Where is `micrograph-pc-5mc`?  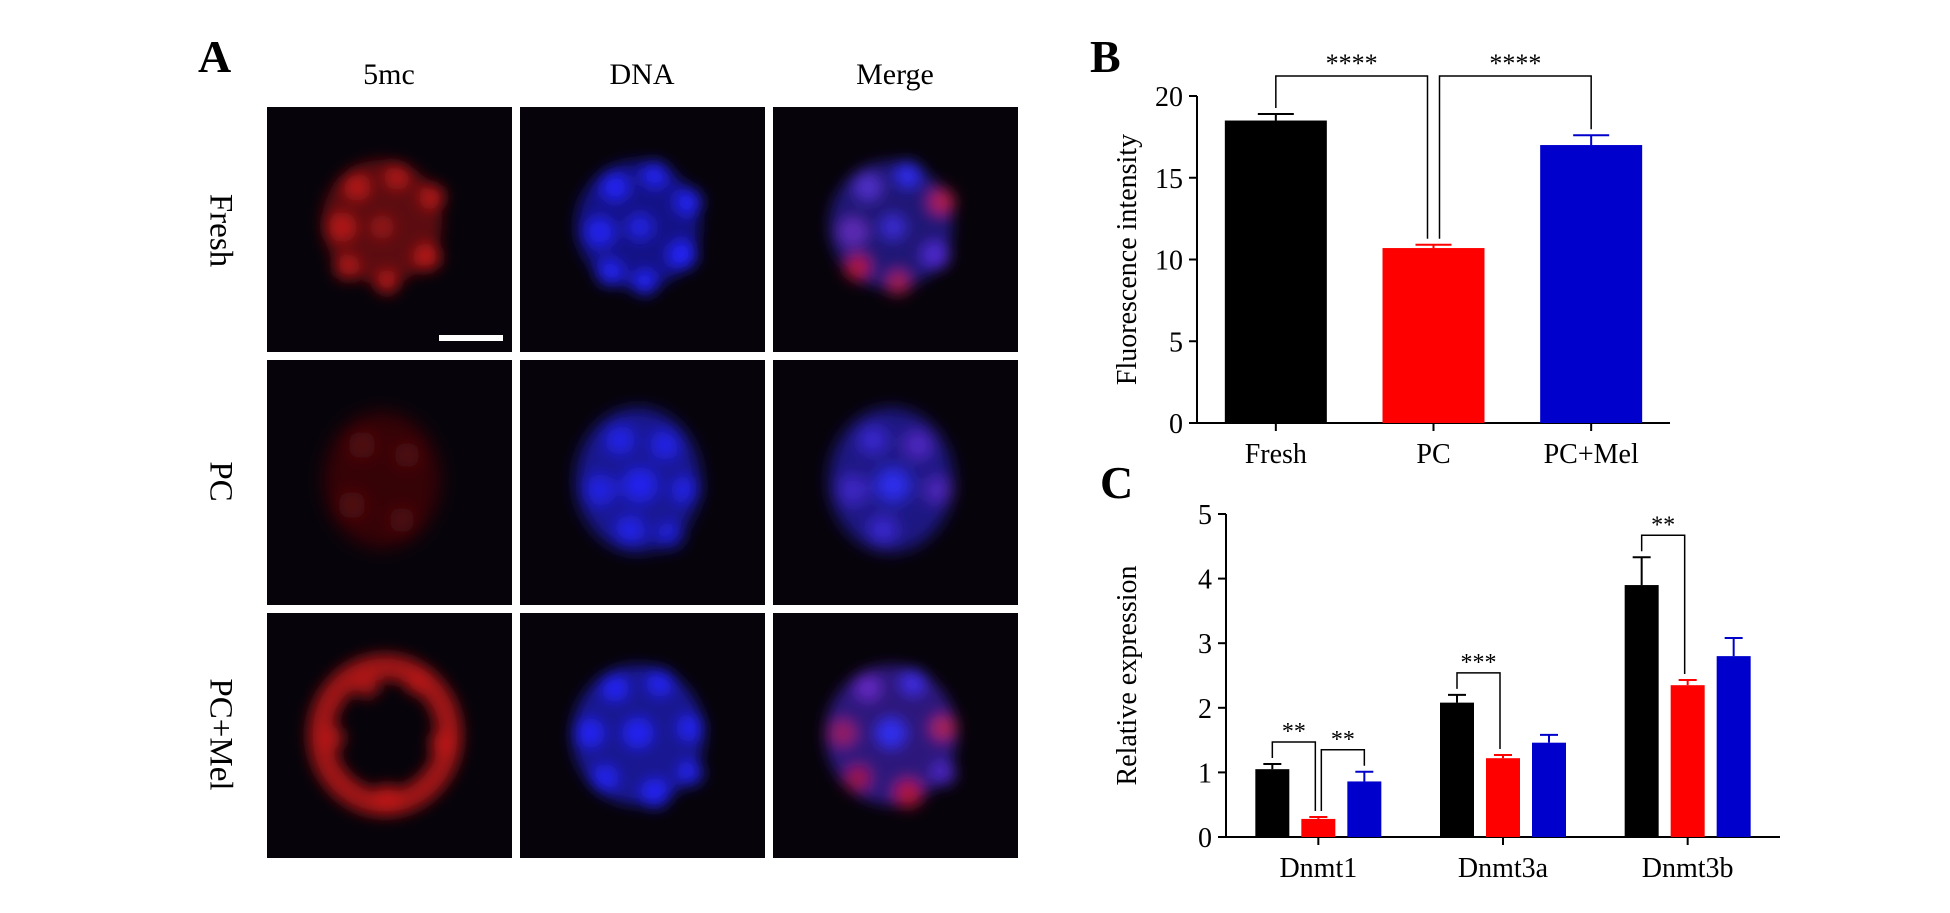
micrograph-pc-5mc is located at coordinates (389, 482).